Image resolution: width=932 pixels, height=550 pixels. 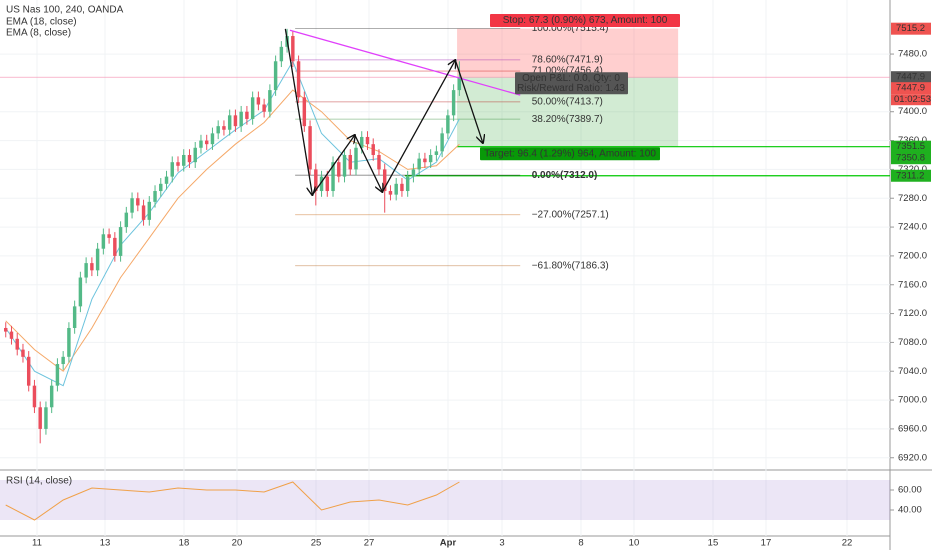 What do you see at coordinates (912, 428) in the screenshot?
I see `y-tick-label: 6960.0` at bounding box center [912, 428].